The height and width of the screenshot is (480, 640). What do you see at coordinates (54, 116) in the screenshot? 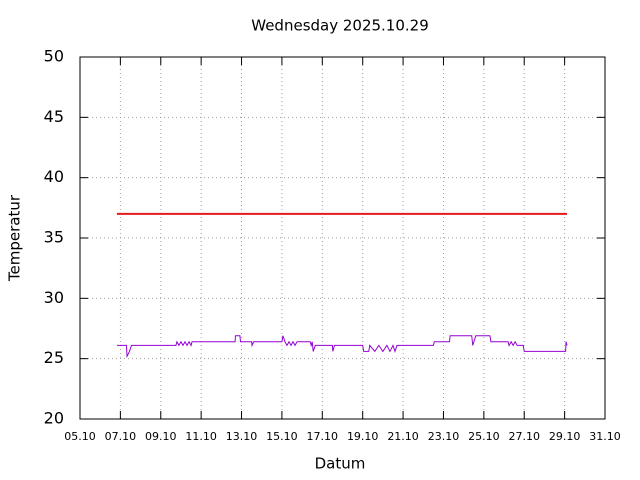
I see `y-tick-label: 45` at bounding box center [54, 116].